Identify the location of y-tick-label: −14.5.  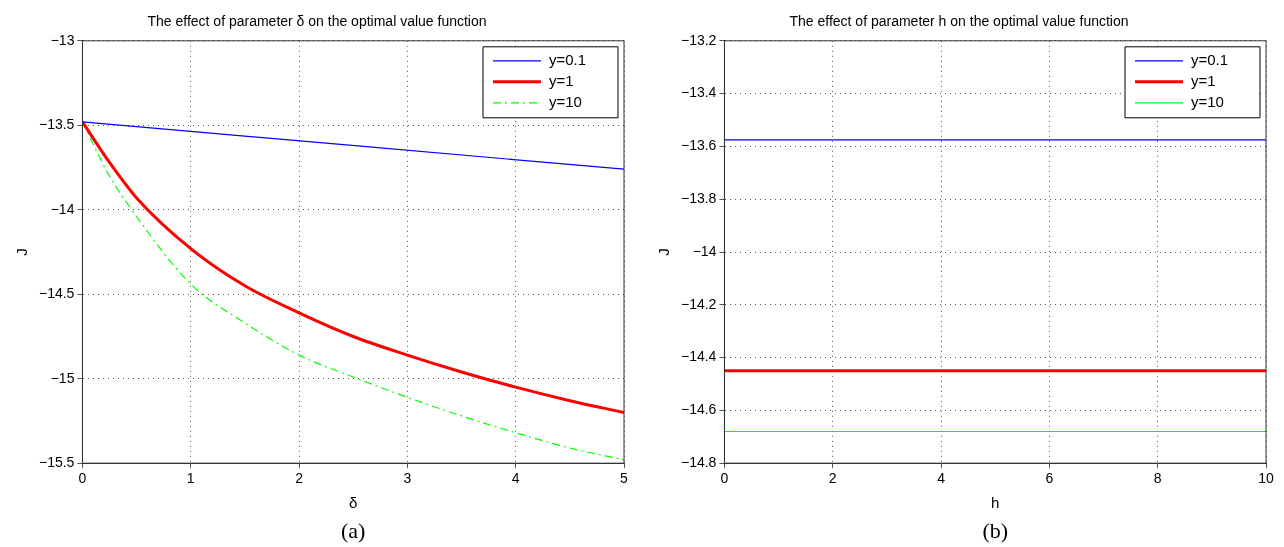
(56, 293).